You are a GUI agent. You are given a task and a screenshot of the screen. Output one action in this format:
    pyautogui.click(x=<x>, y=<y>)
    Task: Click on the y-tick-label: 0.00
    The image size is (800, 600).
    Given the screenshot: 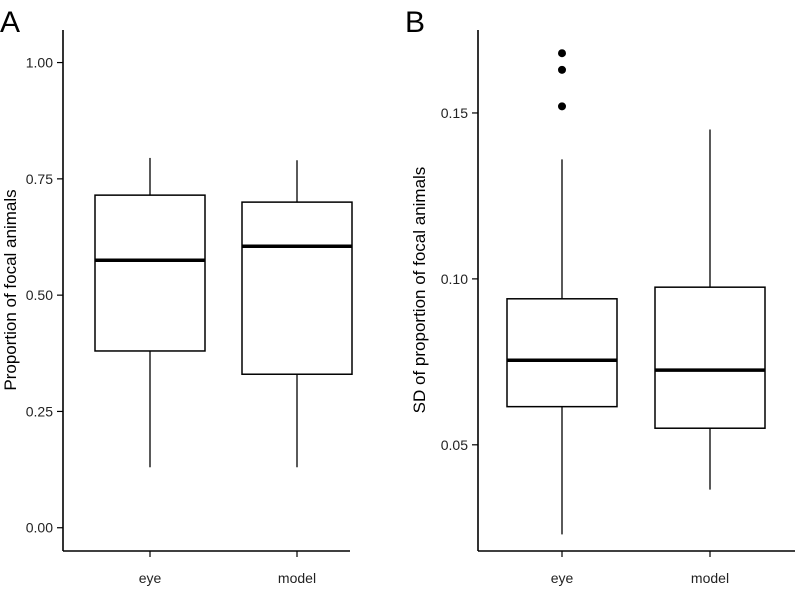 What is the action you would take?
    pyautogui.click(x=39, y=528)
    